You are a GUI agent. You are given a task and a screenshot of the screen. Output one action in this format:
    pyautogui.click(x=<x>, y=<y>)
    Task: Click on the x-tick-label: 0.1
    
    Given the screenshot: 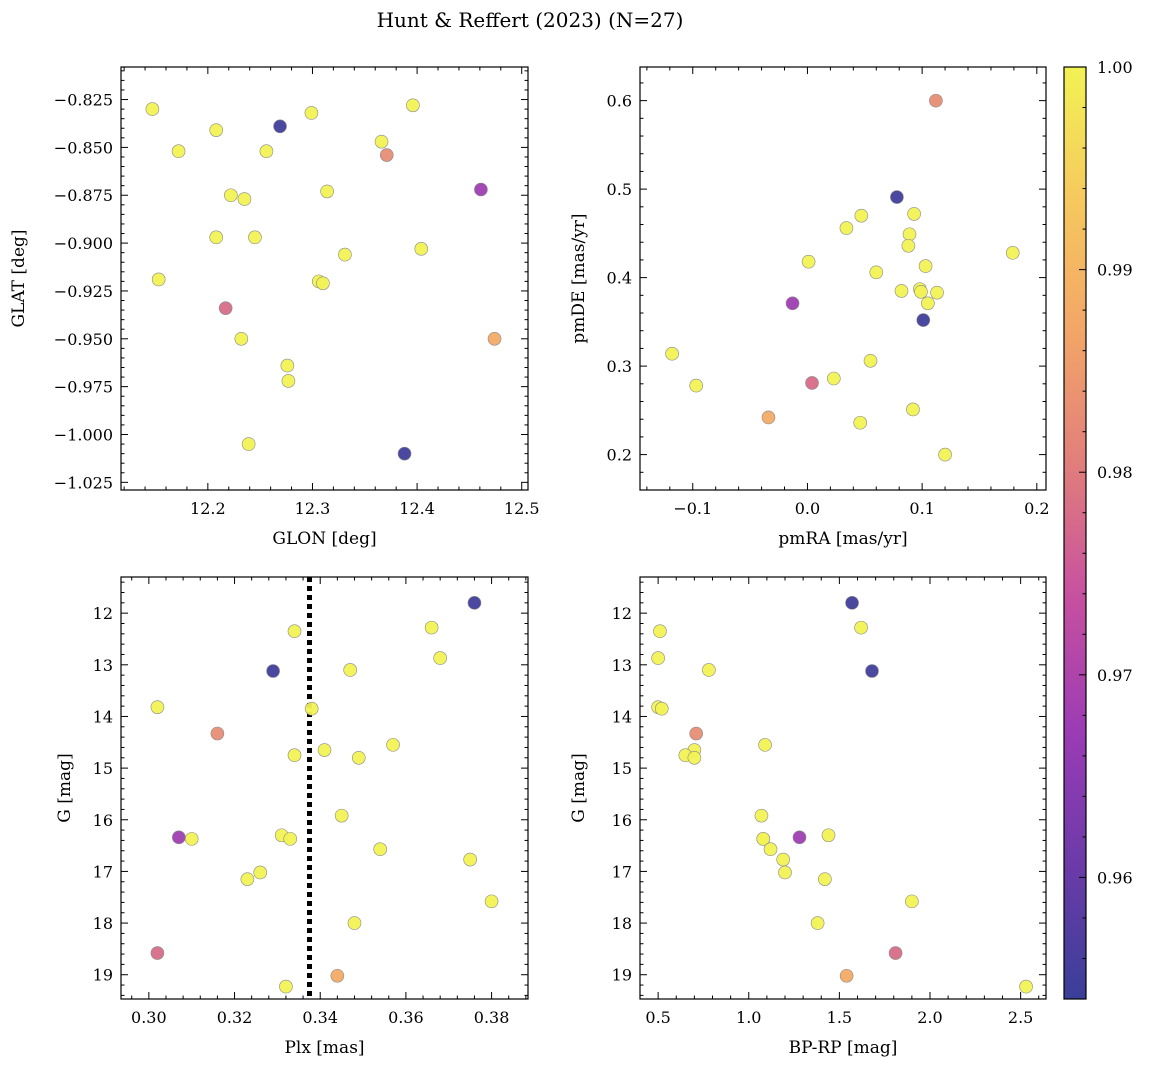 What is the action you would take?
    pyautogui.click(x=921, y=508)
    